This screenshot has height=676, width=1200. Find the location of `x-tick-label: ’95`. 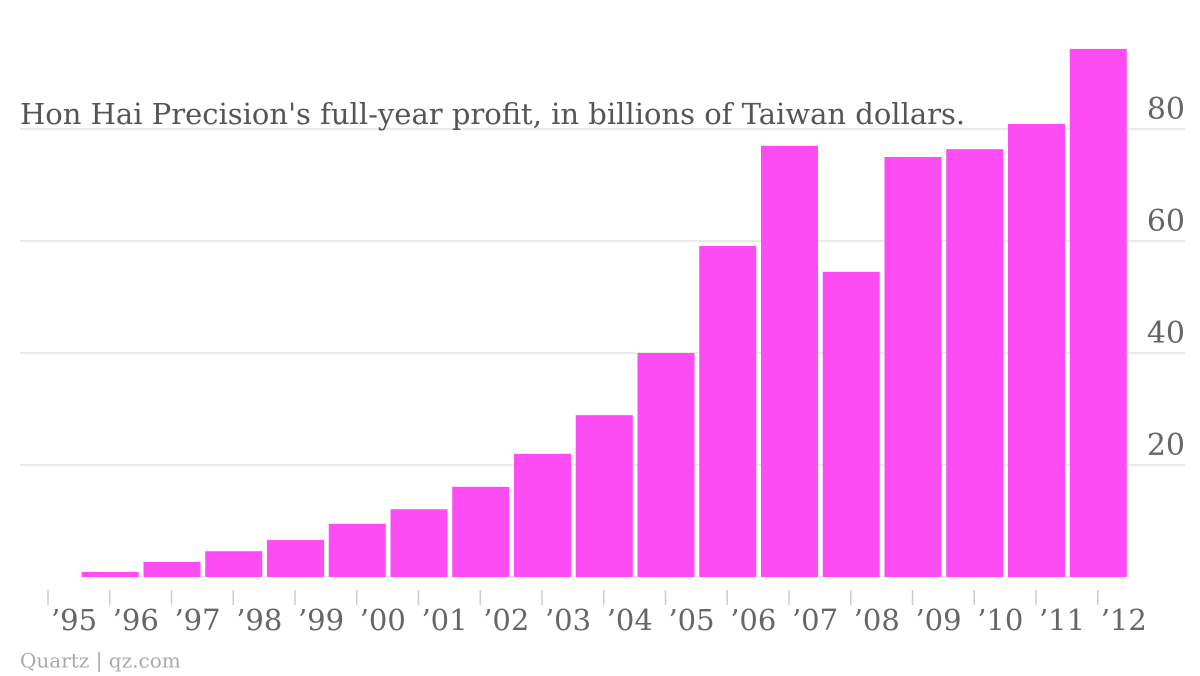

x-tick-label: ’95 is located at coordinates (74, 620).